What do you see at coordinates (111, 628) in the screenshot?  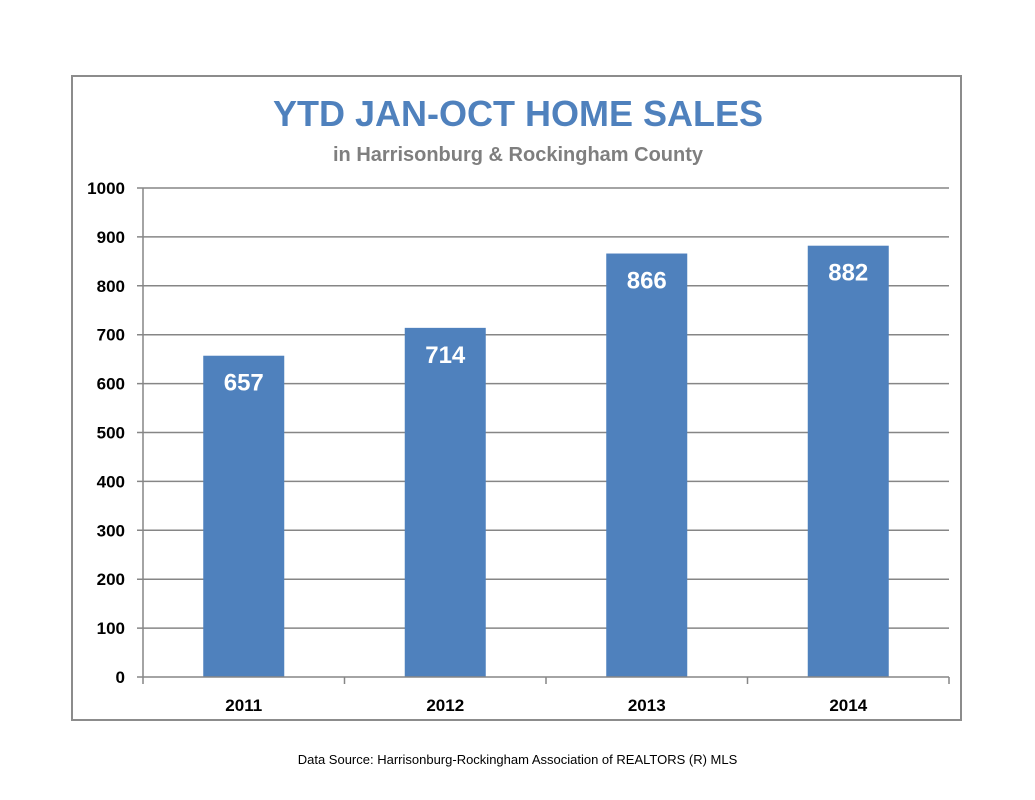 I see `y-tick-label: 100` at bounding box center [111, 628].